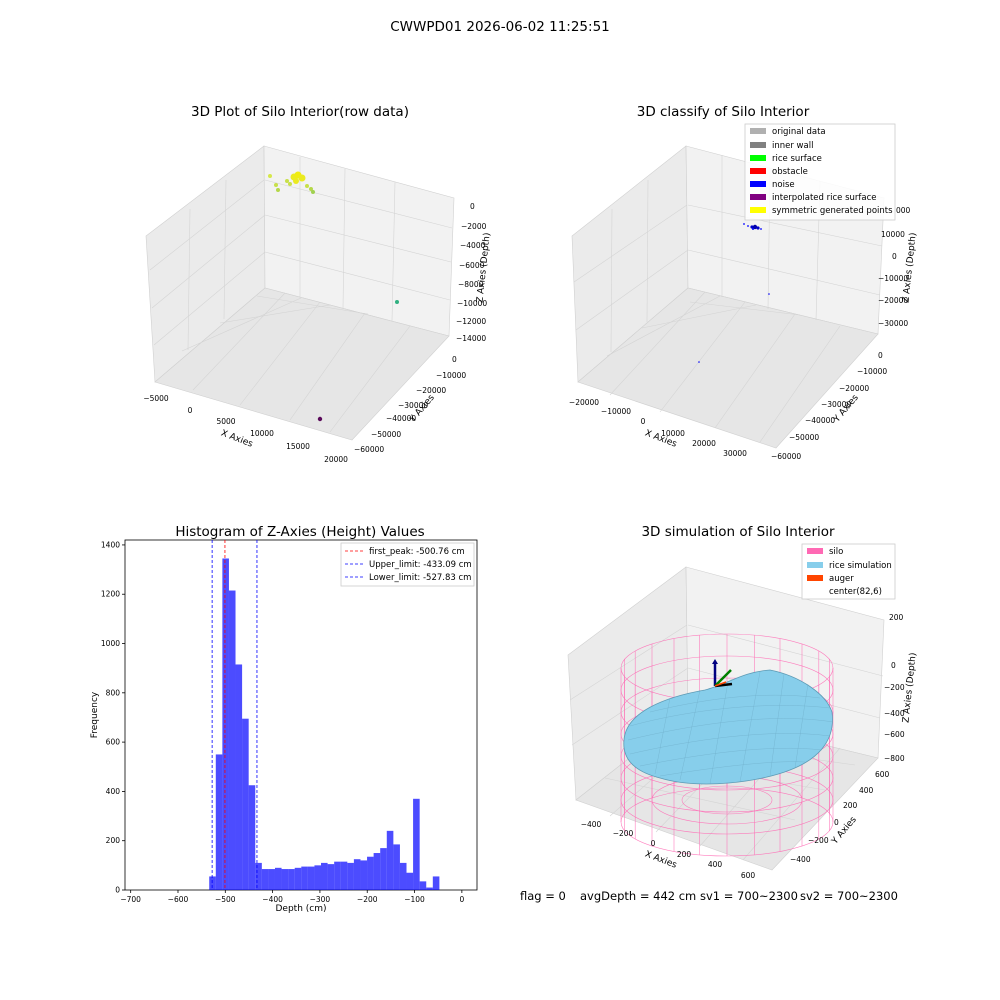 The height and width of the screenshot is (1000, 1000). I want to click on tick-label: 400, so click(866, 790).